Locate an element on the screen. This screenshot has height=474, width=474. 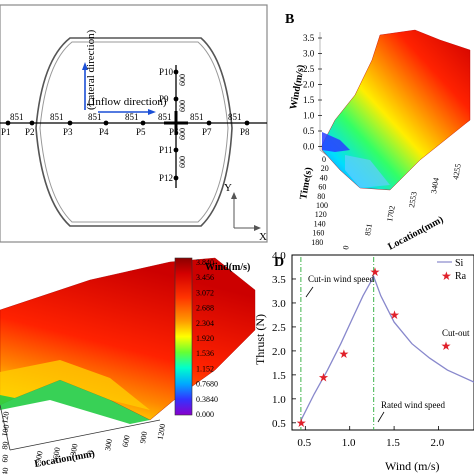
cut-out-annotation: Cut-out is located at coordinates (456, 333).